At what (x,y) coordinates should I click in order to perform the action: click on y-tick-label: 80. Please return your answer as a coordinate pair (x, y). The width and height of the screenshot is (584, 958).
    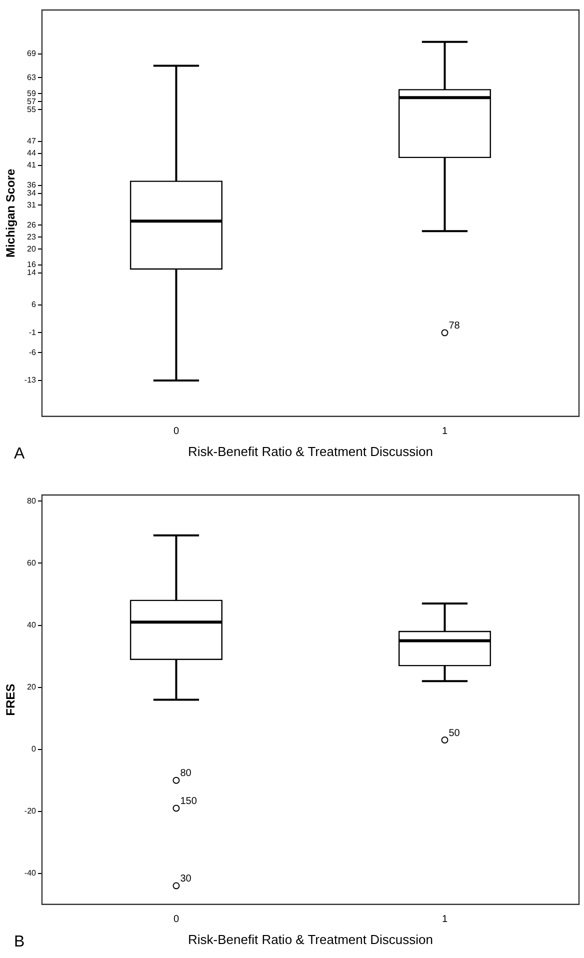
    Looking at the image, I should click on (32, 501).